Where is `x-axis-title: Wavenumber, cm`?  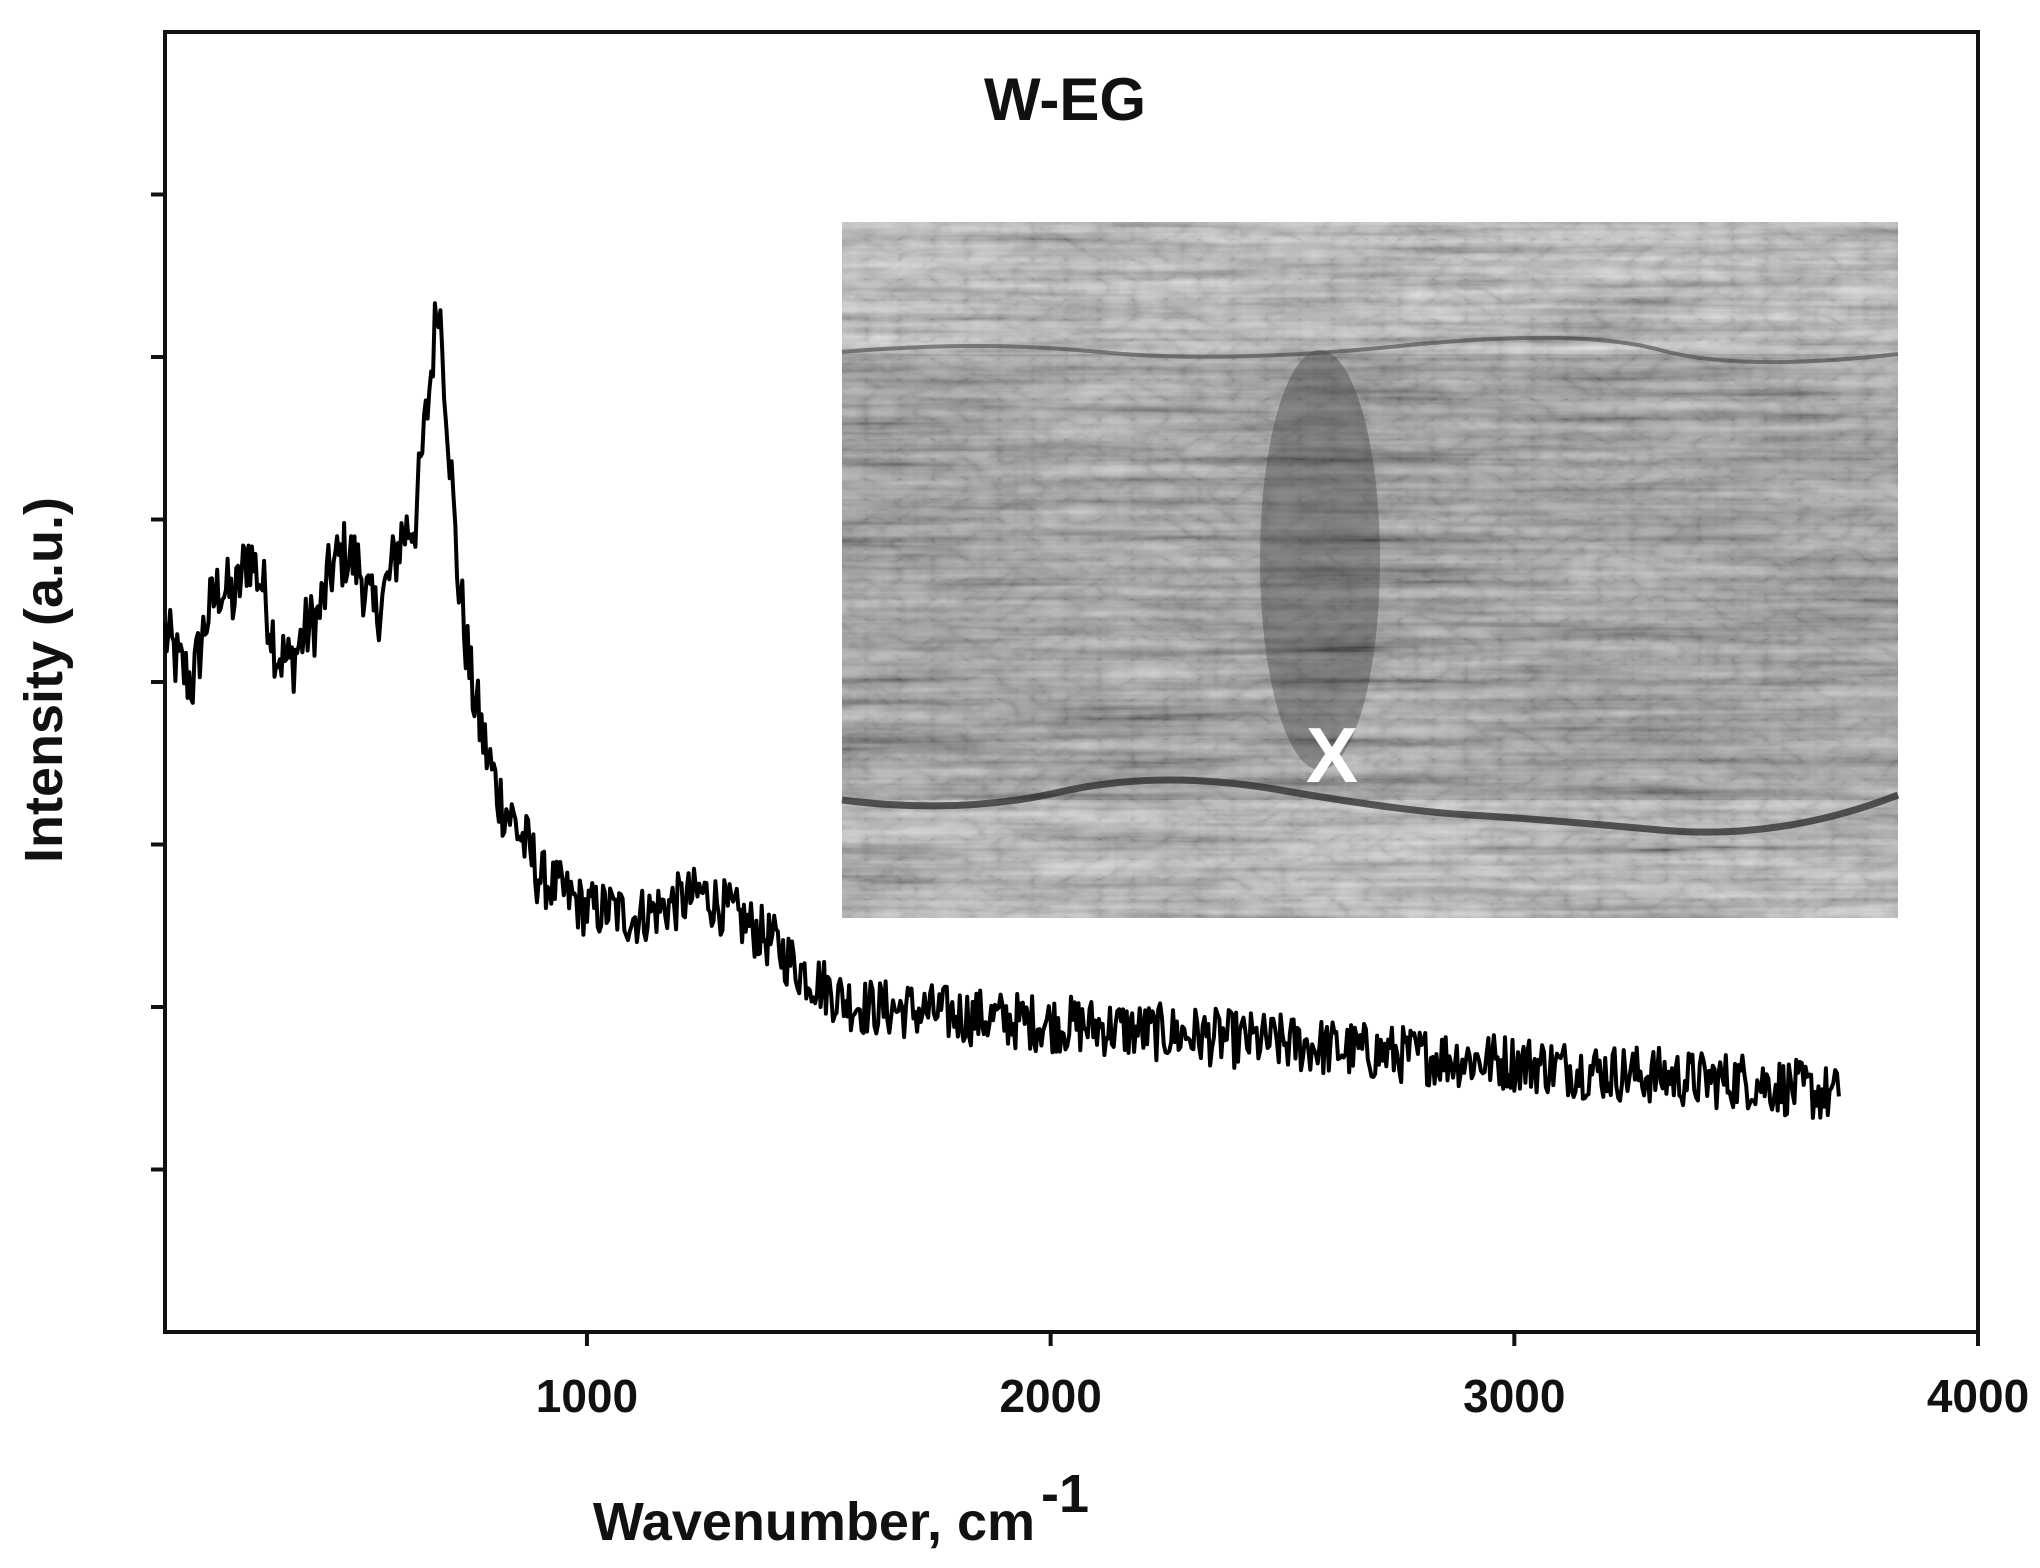
x-axis-title: Wavenumber, cm is located at coordinates (814, 1522).